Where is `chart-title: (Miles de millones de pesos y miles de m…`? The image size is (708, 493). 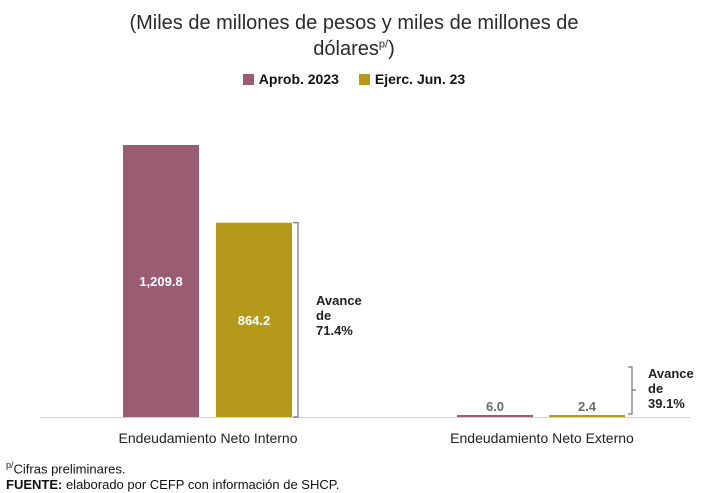
chart-title: (Miles de millones de pesos y miles de m… is located at coordinates (354, 36).